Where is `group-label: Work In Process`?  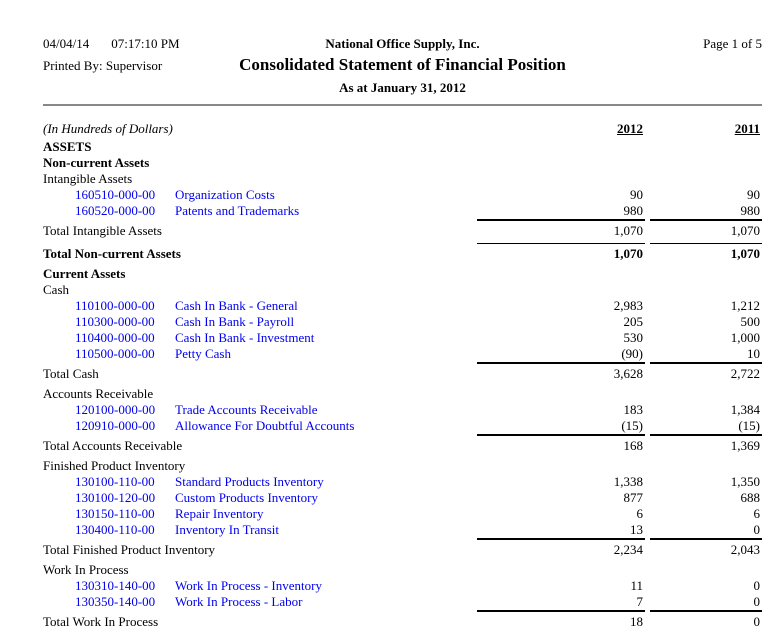
group-label: Work In Process is located at coordinates (86, 569).